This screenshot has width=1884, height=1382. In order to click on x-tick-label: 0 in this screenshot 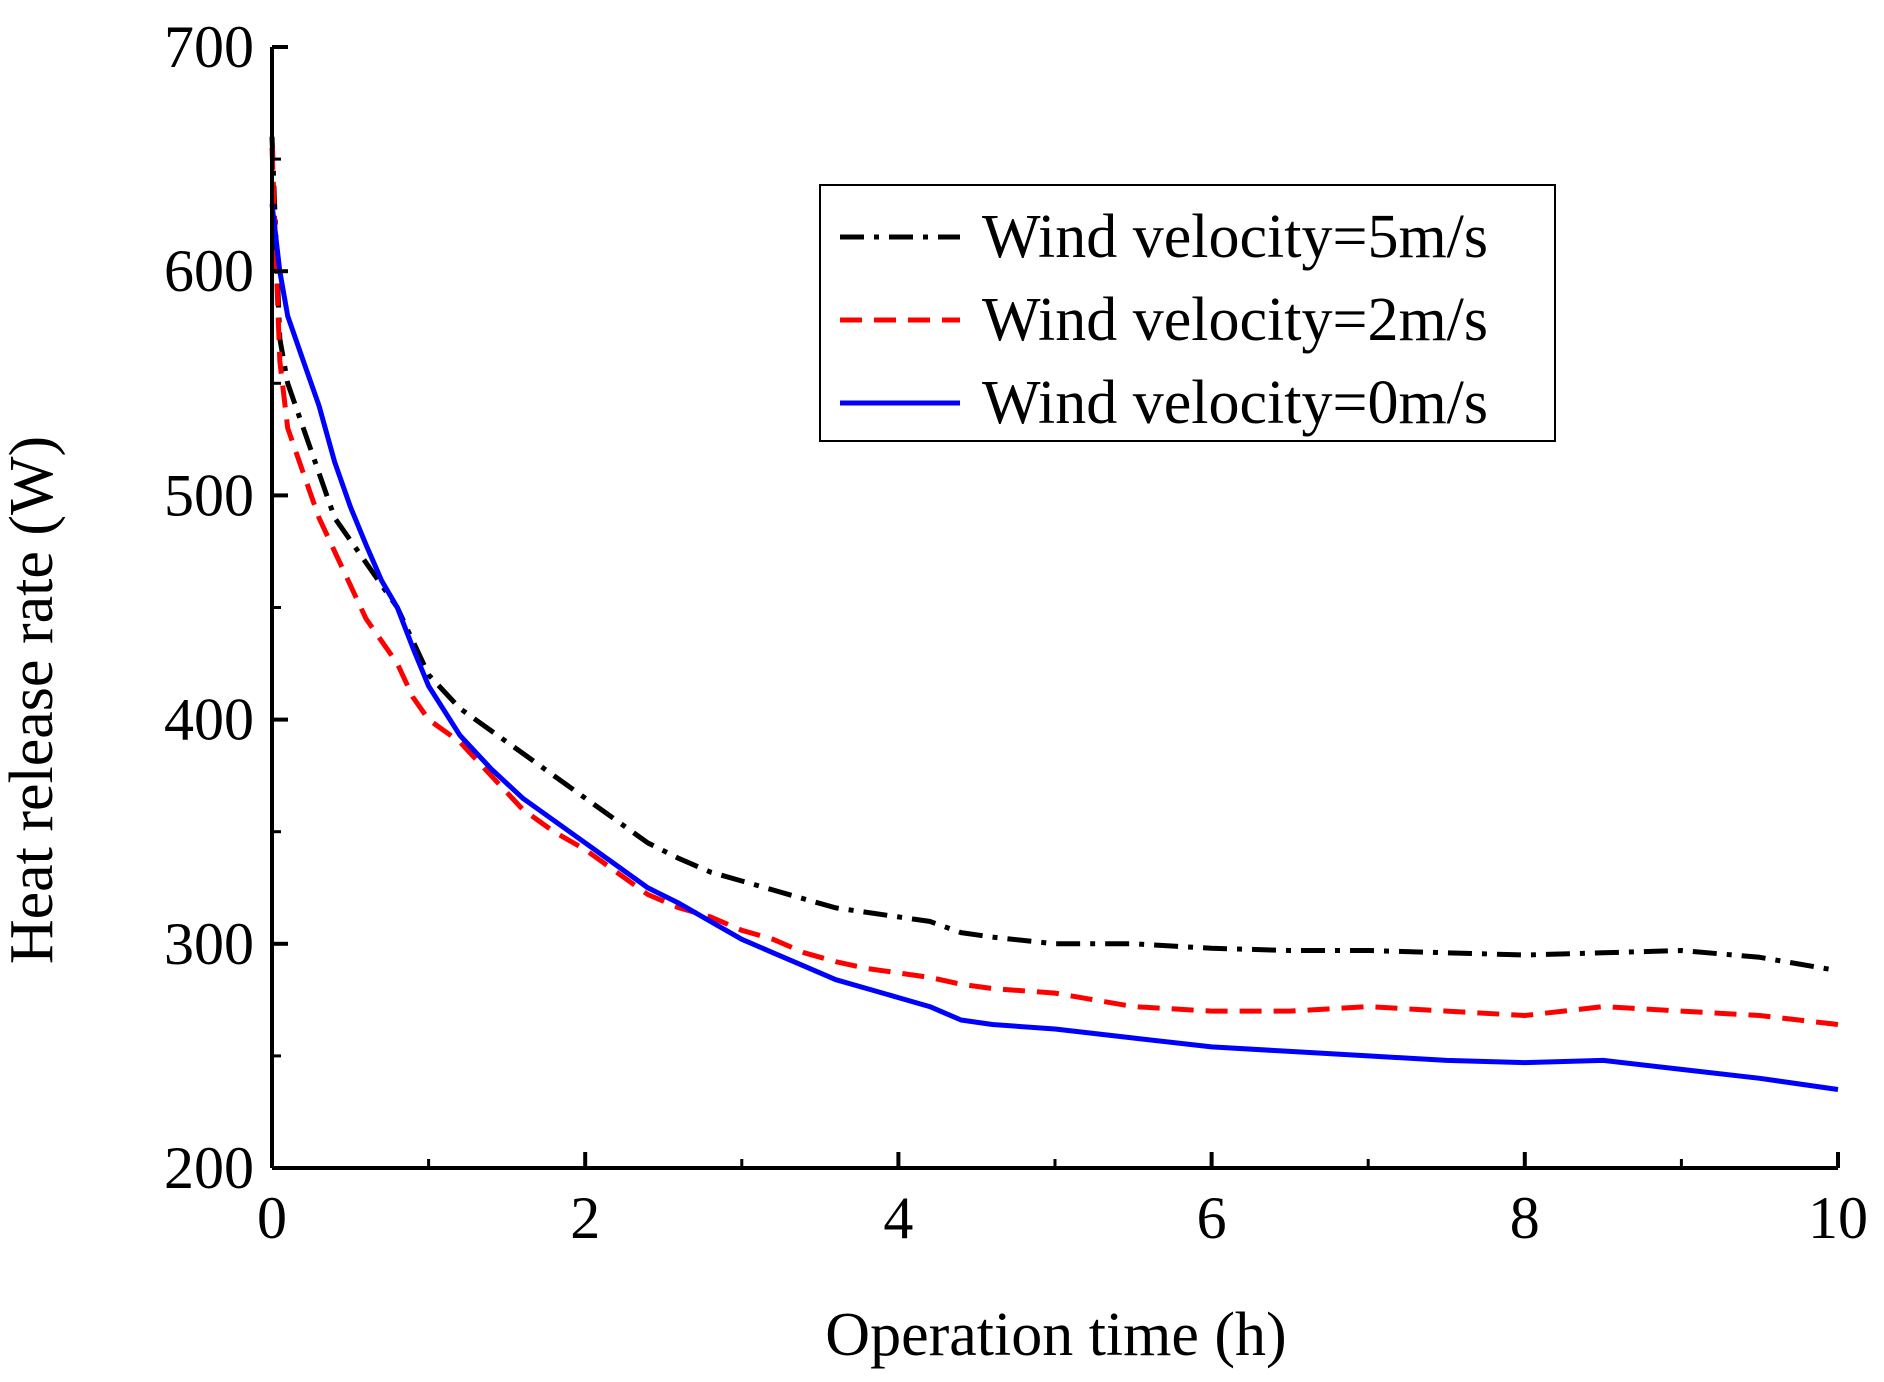, I will do `click(272, 1218)`.